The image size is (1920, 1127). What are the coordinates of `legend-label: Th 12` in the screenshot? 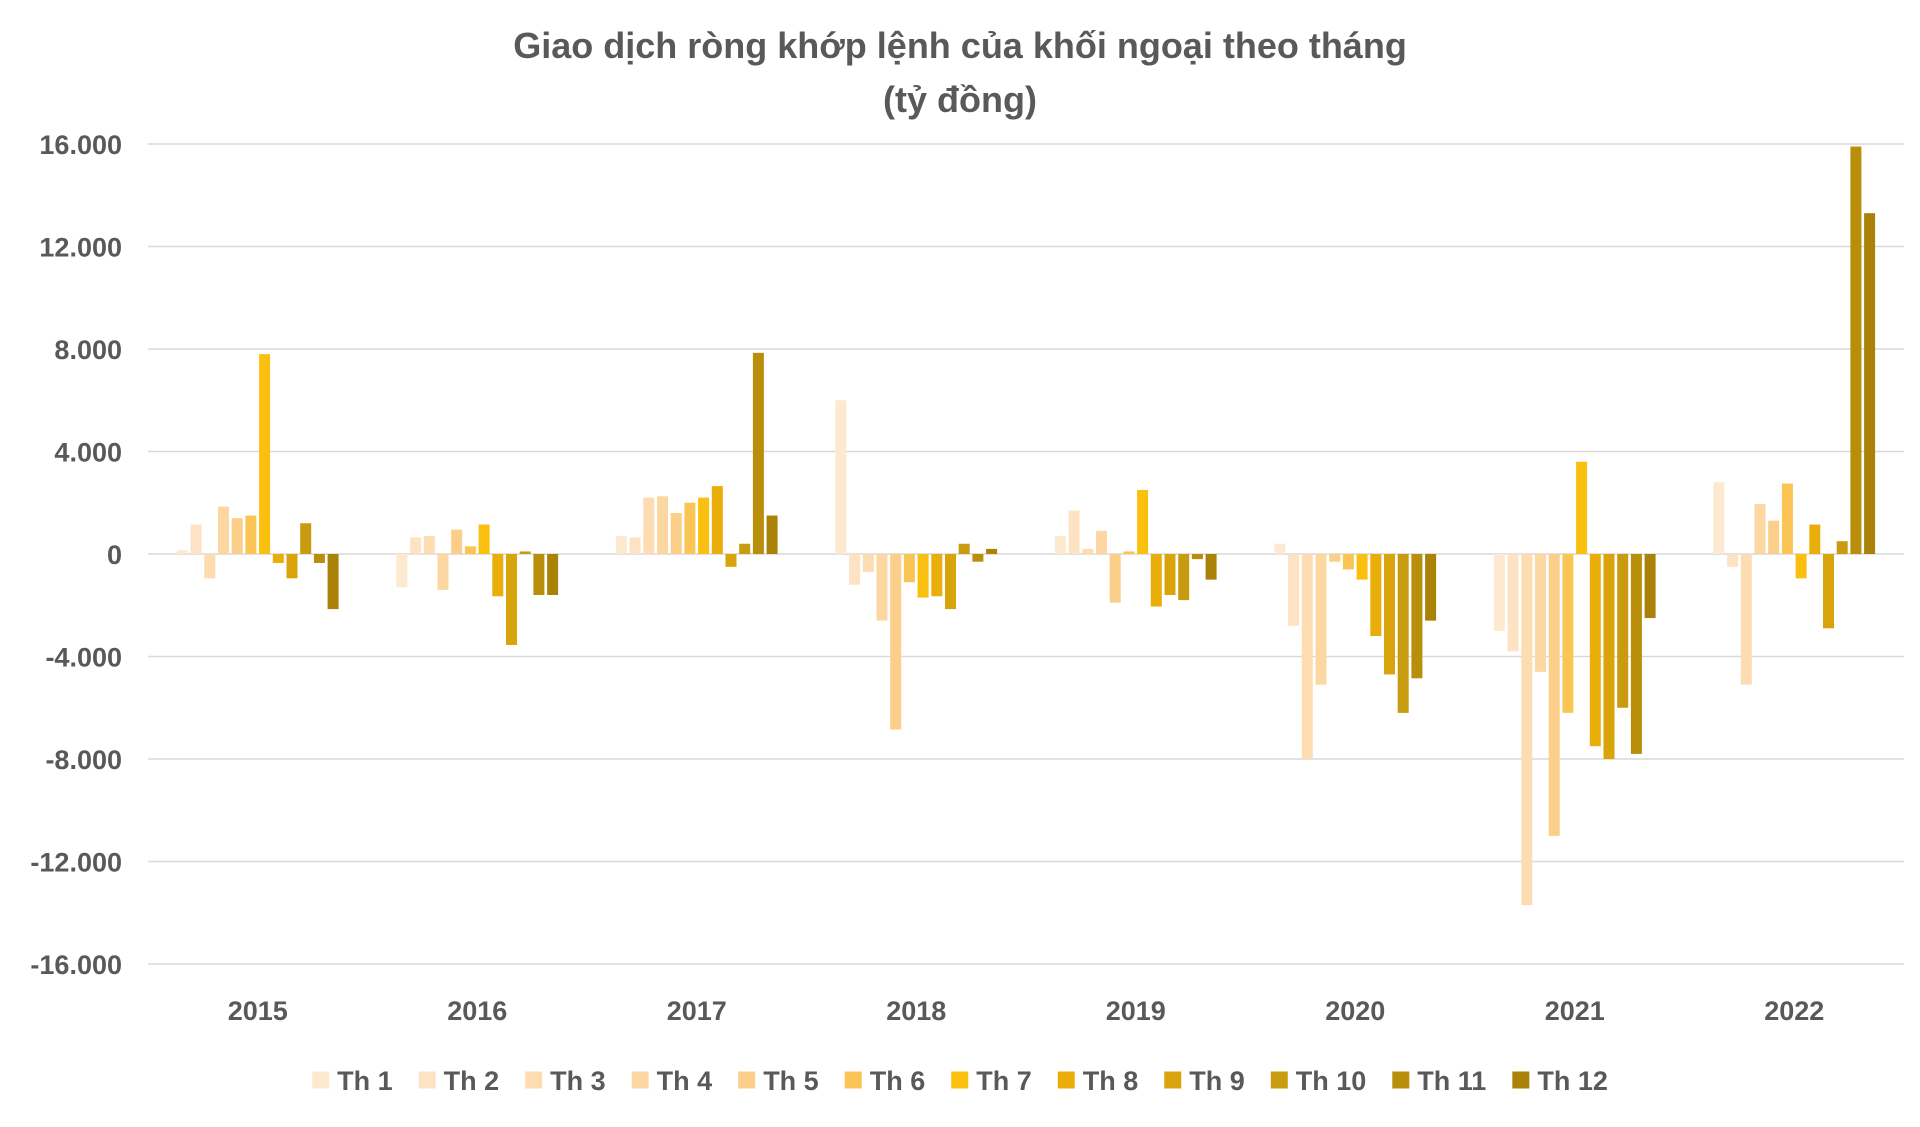 It's located at (1572, 1081).